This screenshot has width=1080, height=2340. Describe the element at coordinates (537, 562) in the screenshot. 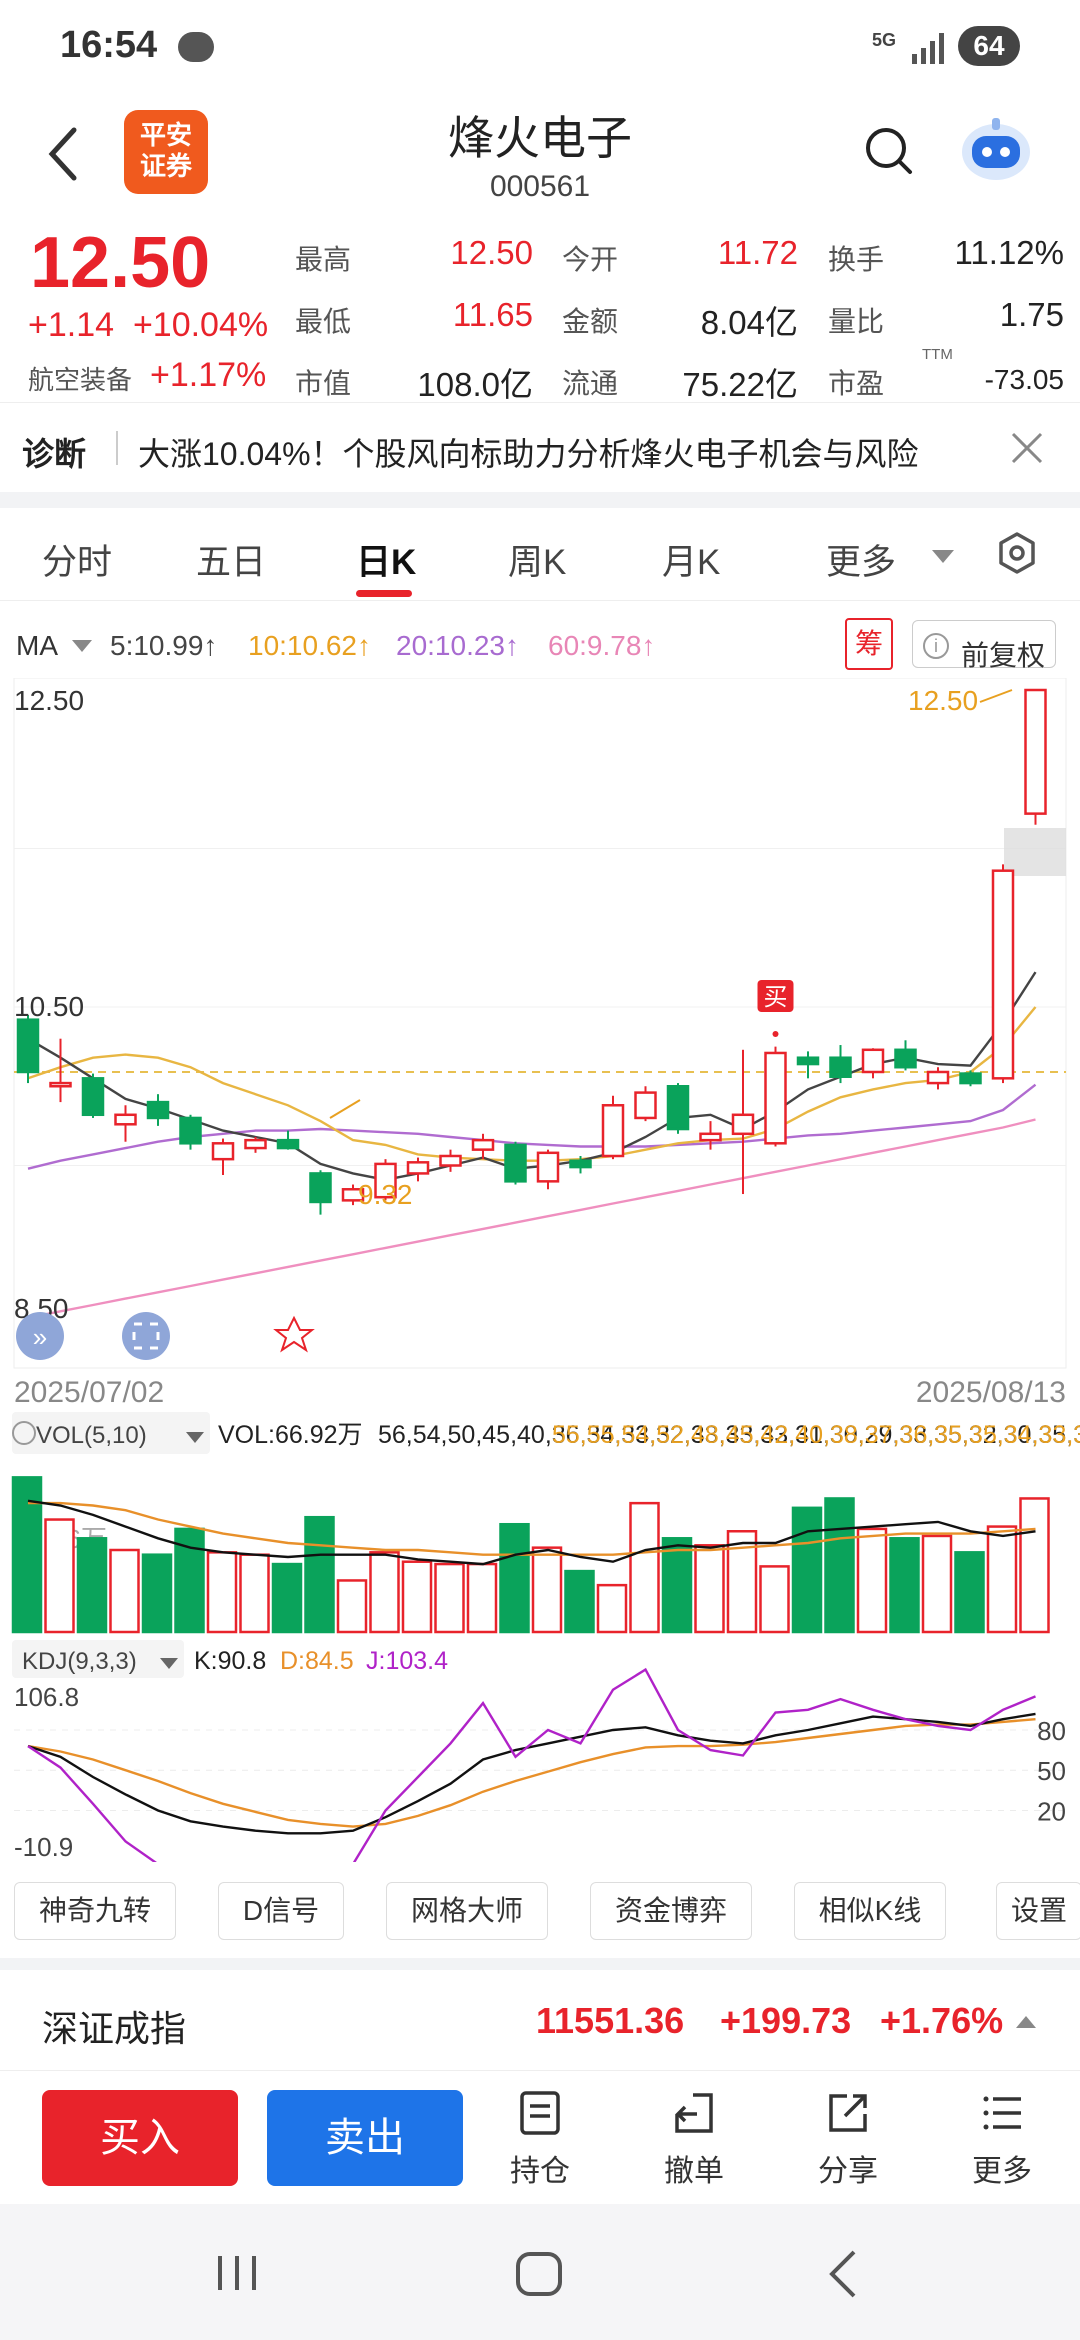

I see `tab-weekly-k: 周K` at that location.